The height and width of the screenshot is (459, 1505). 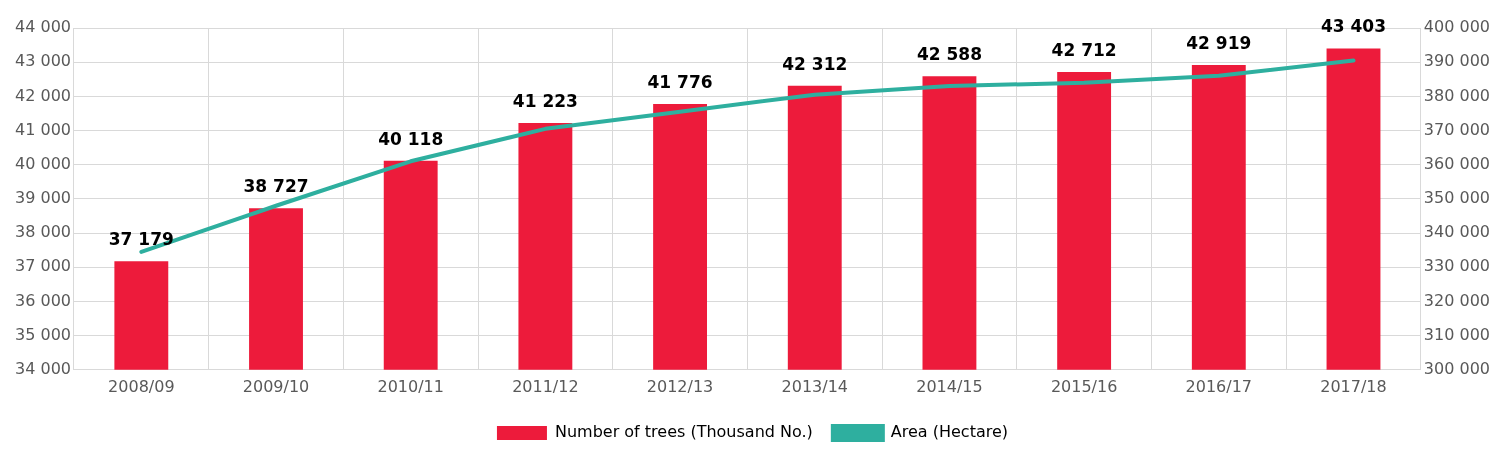 I want to click on legend-label: Number of trees (Thousand No.), so click(x=683, y=432).